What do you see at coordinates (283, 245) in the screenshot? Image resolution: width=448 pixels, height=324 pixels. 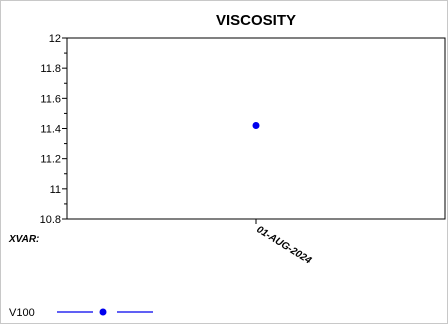 I see `x-tick-label: 01-AUG-2024` at bounding box center [283, 245].